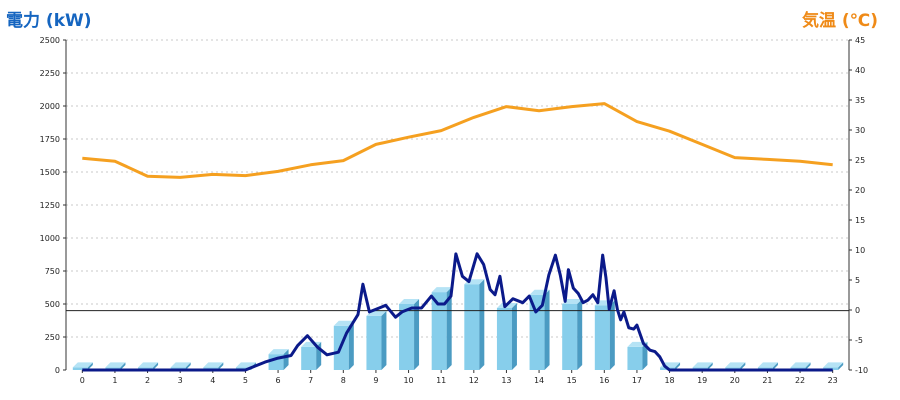  I want to click on x-tick-label: 22, so click(800, 380).